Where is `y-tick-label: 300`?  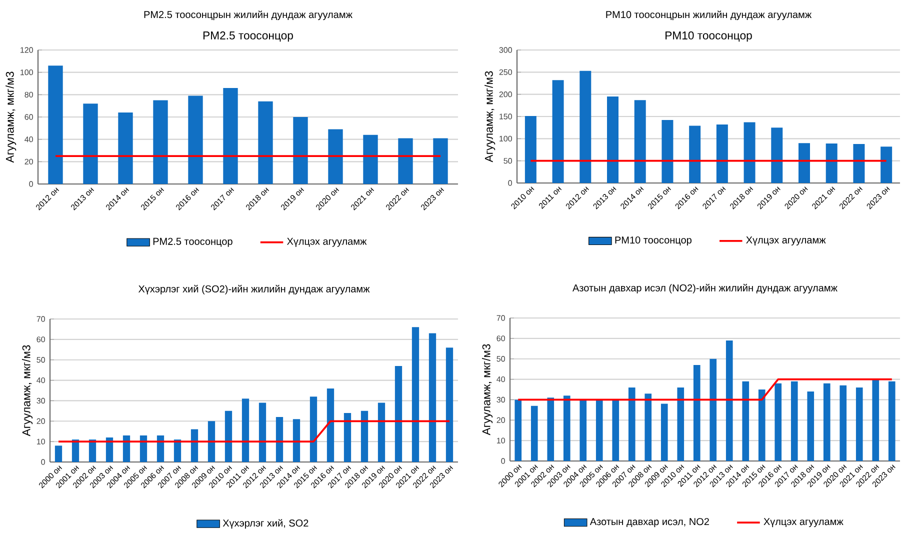 y-tick-label: 300 is located at coordinates (505, 50).